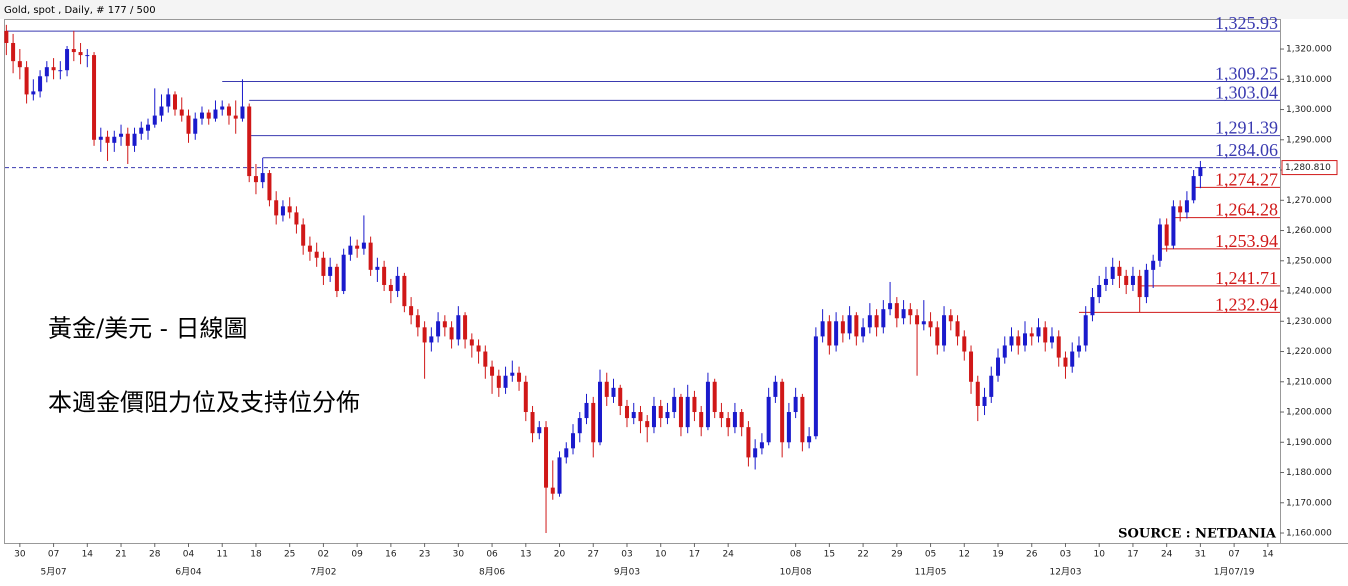  What do you see at coordinates (897, 555) in the screenshot?
I see `x-tick-label: 29` at bounding box center [897, 555].